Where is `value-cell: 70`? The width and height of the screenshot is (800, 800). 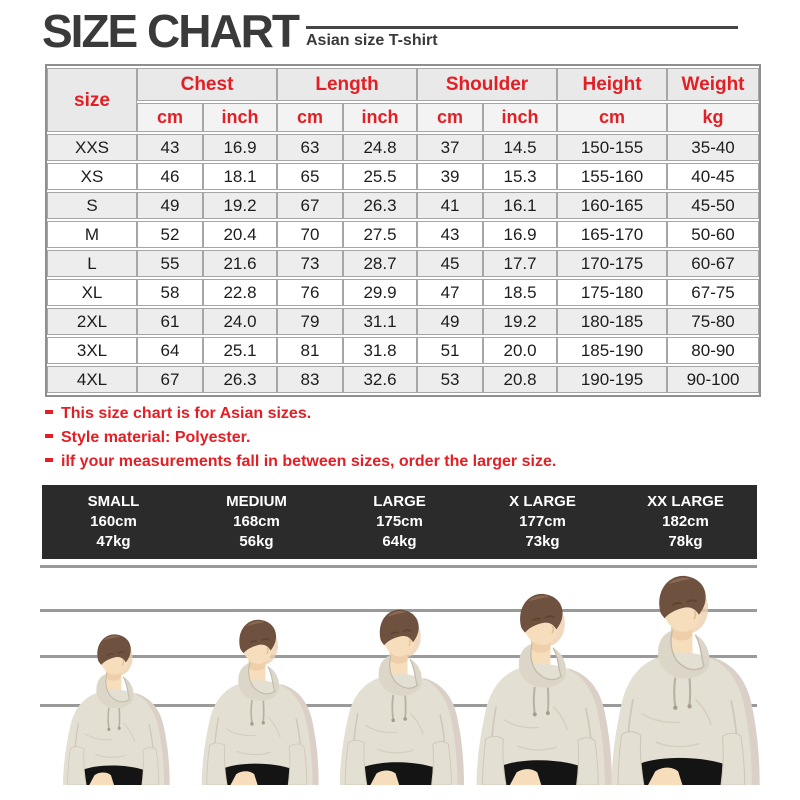
value-cell: 70 is located at coordinates (310, 234).